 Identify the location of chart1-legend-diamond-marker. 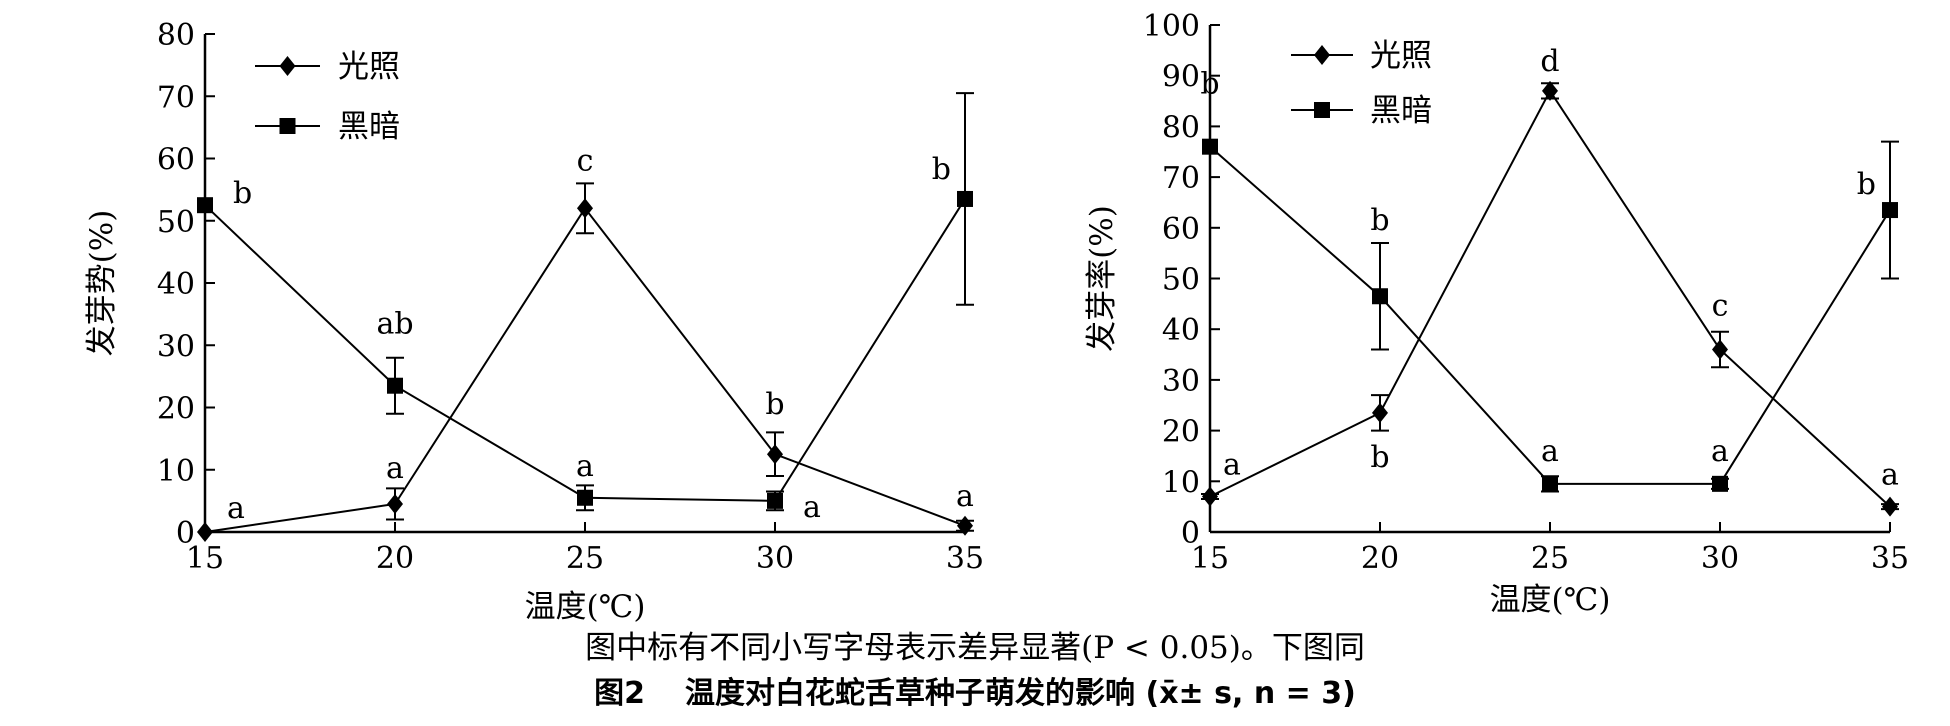
(287, 66).